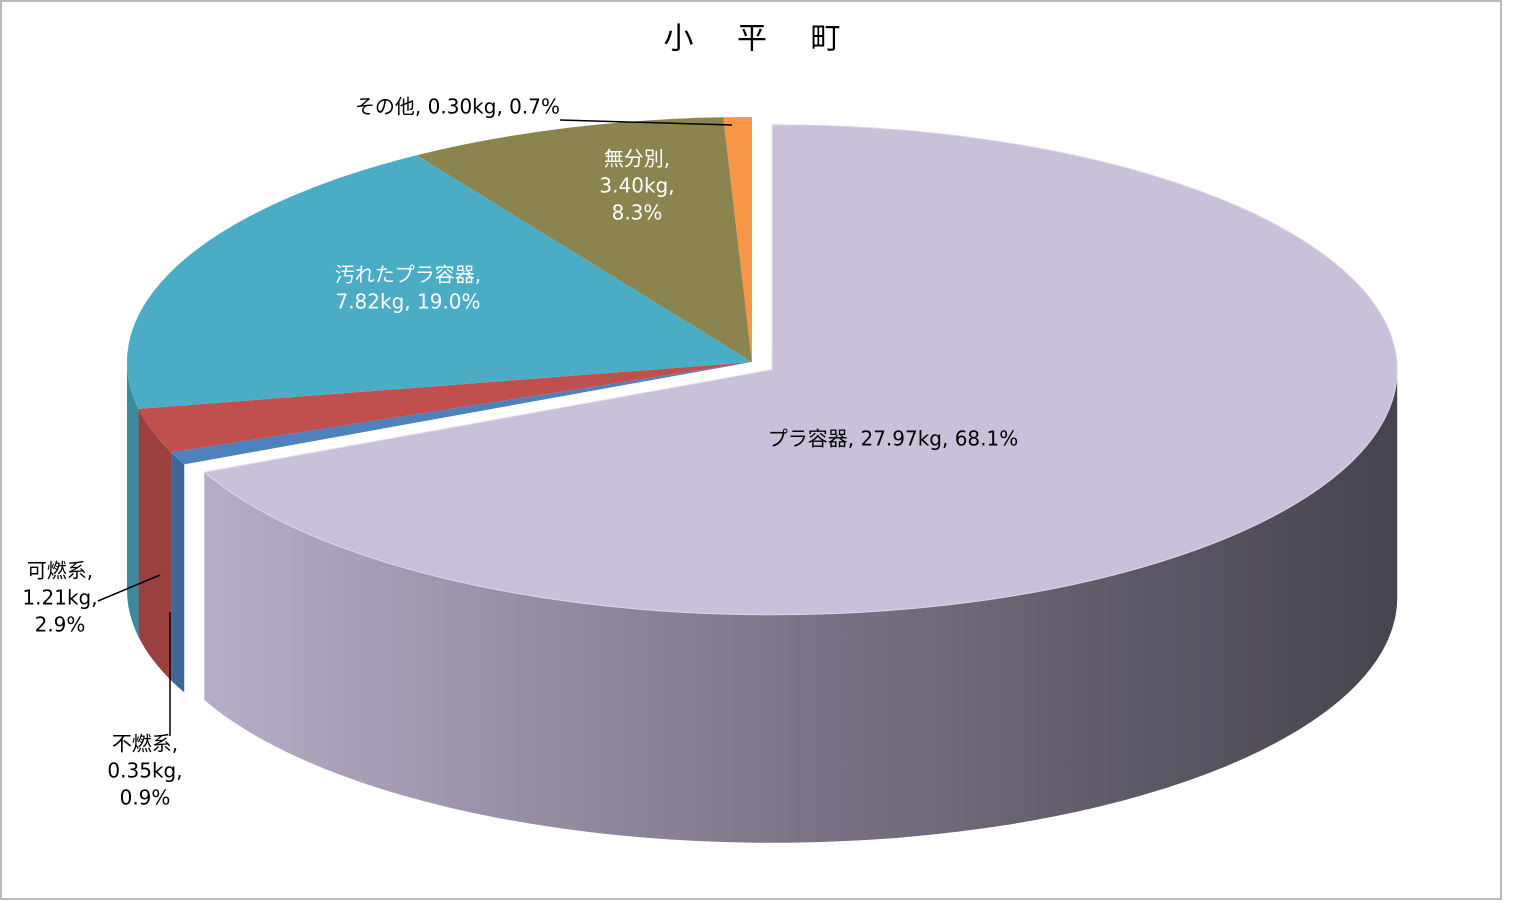 The image size is (1524, 902). I want to click on chart-title: 小 平 町, so click(751, 39).